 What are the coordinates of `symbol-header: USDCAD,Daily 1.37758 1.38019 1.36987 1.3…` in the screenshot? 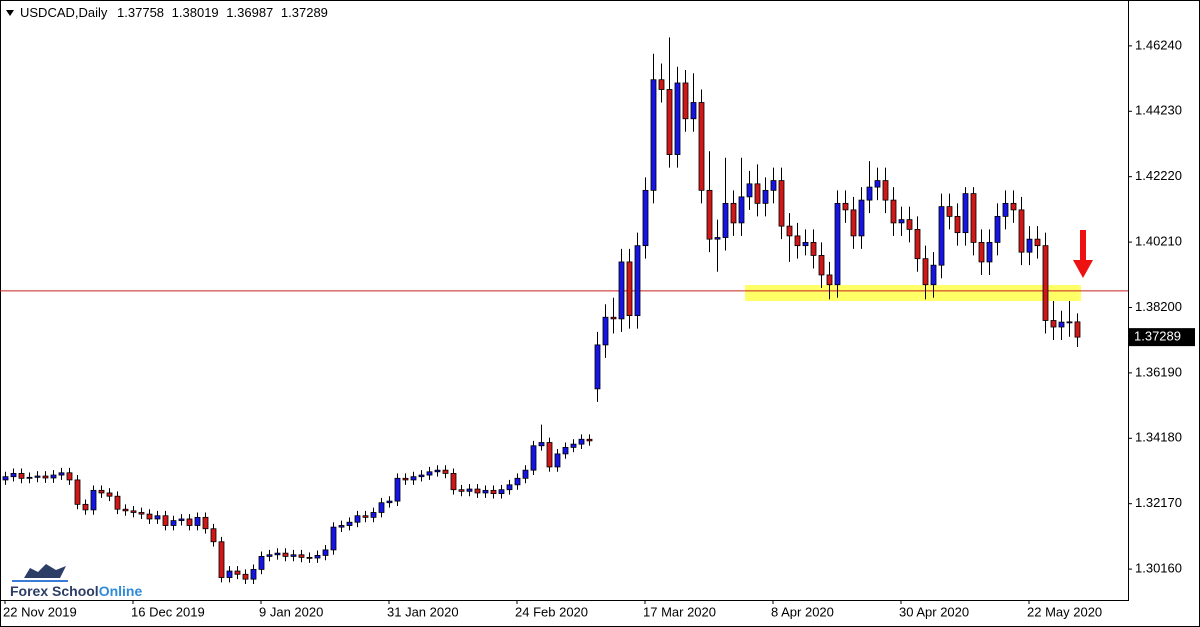 It's located at (174, 12).